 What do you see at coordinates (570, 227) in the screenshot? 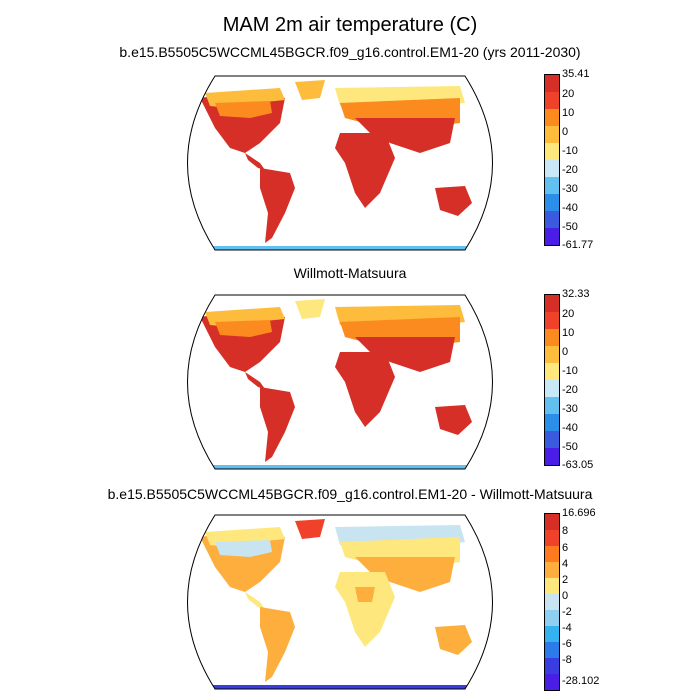
I see `panel-1-cbar-label: -50` at bounding box center [570, 227].